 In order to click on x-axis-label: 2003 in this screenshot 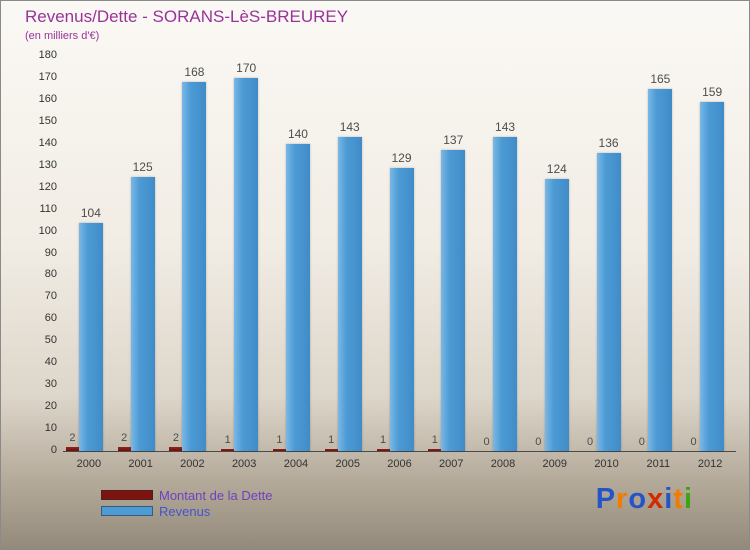, I will do `click(244, 464)`.